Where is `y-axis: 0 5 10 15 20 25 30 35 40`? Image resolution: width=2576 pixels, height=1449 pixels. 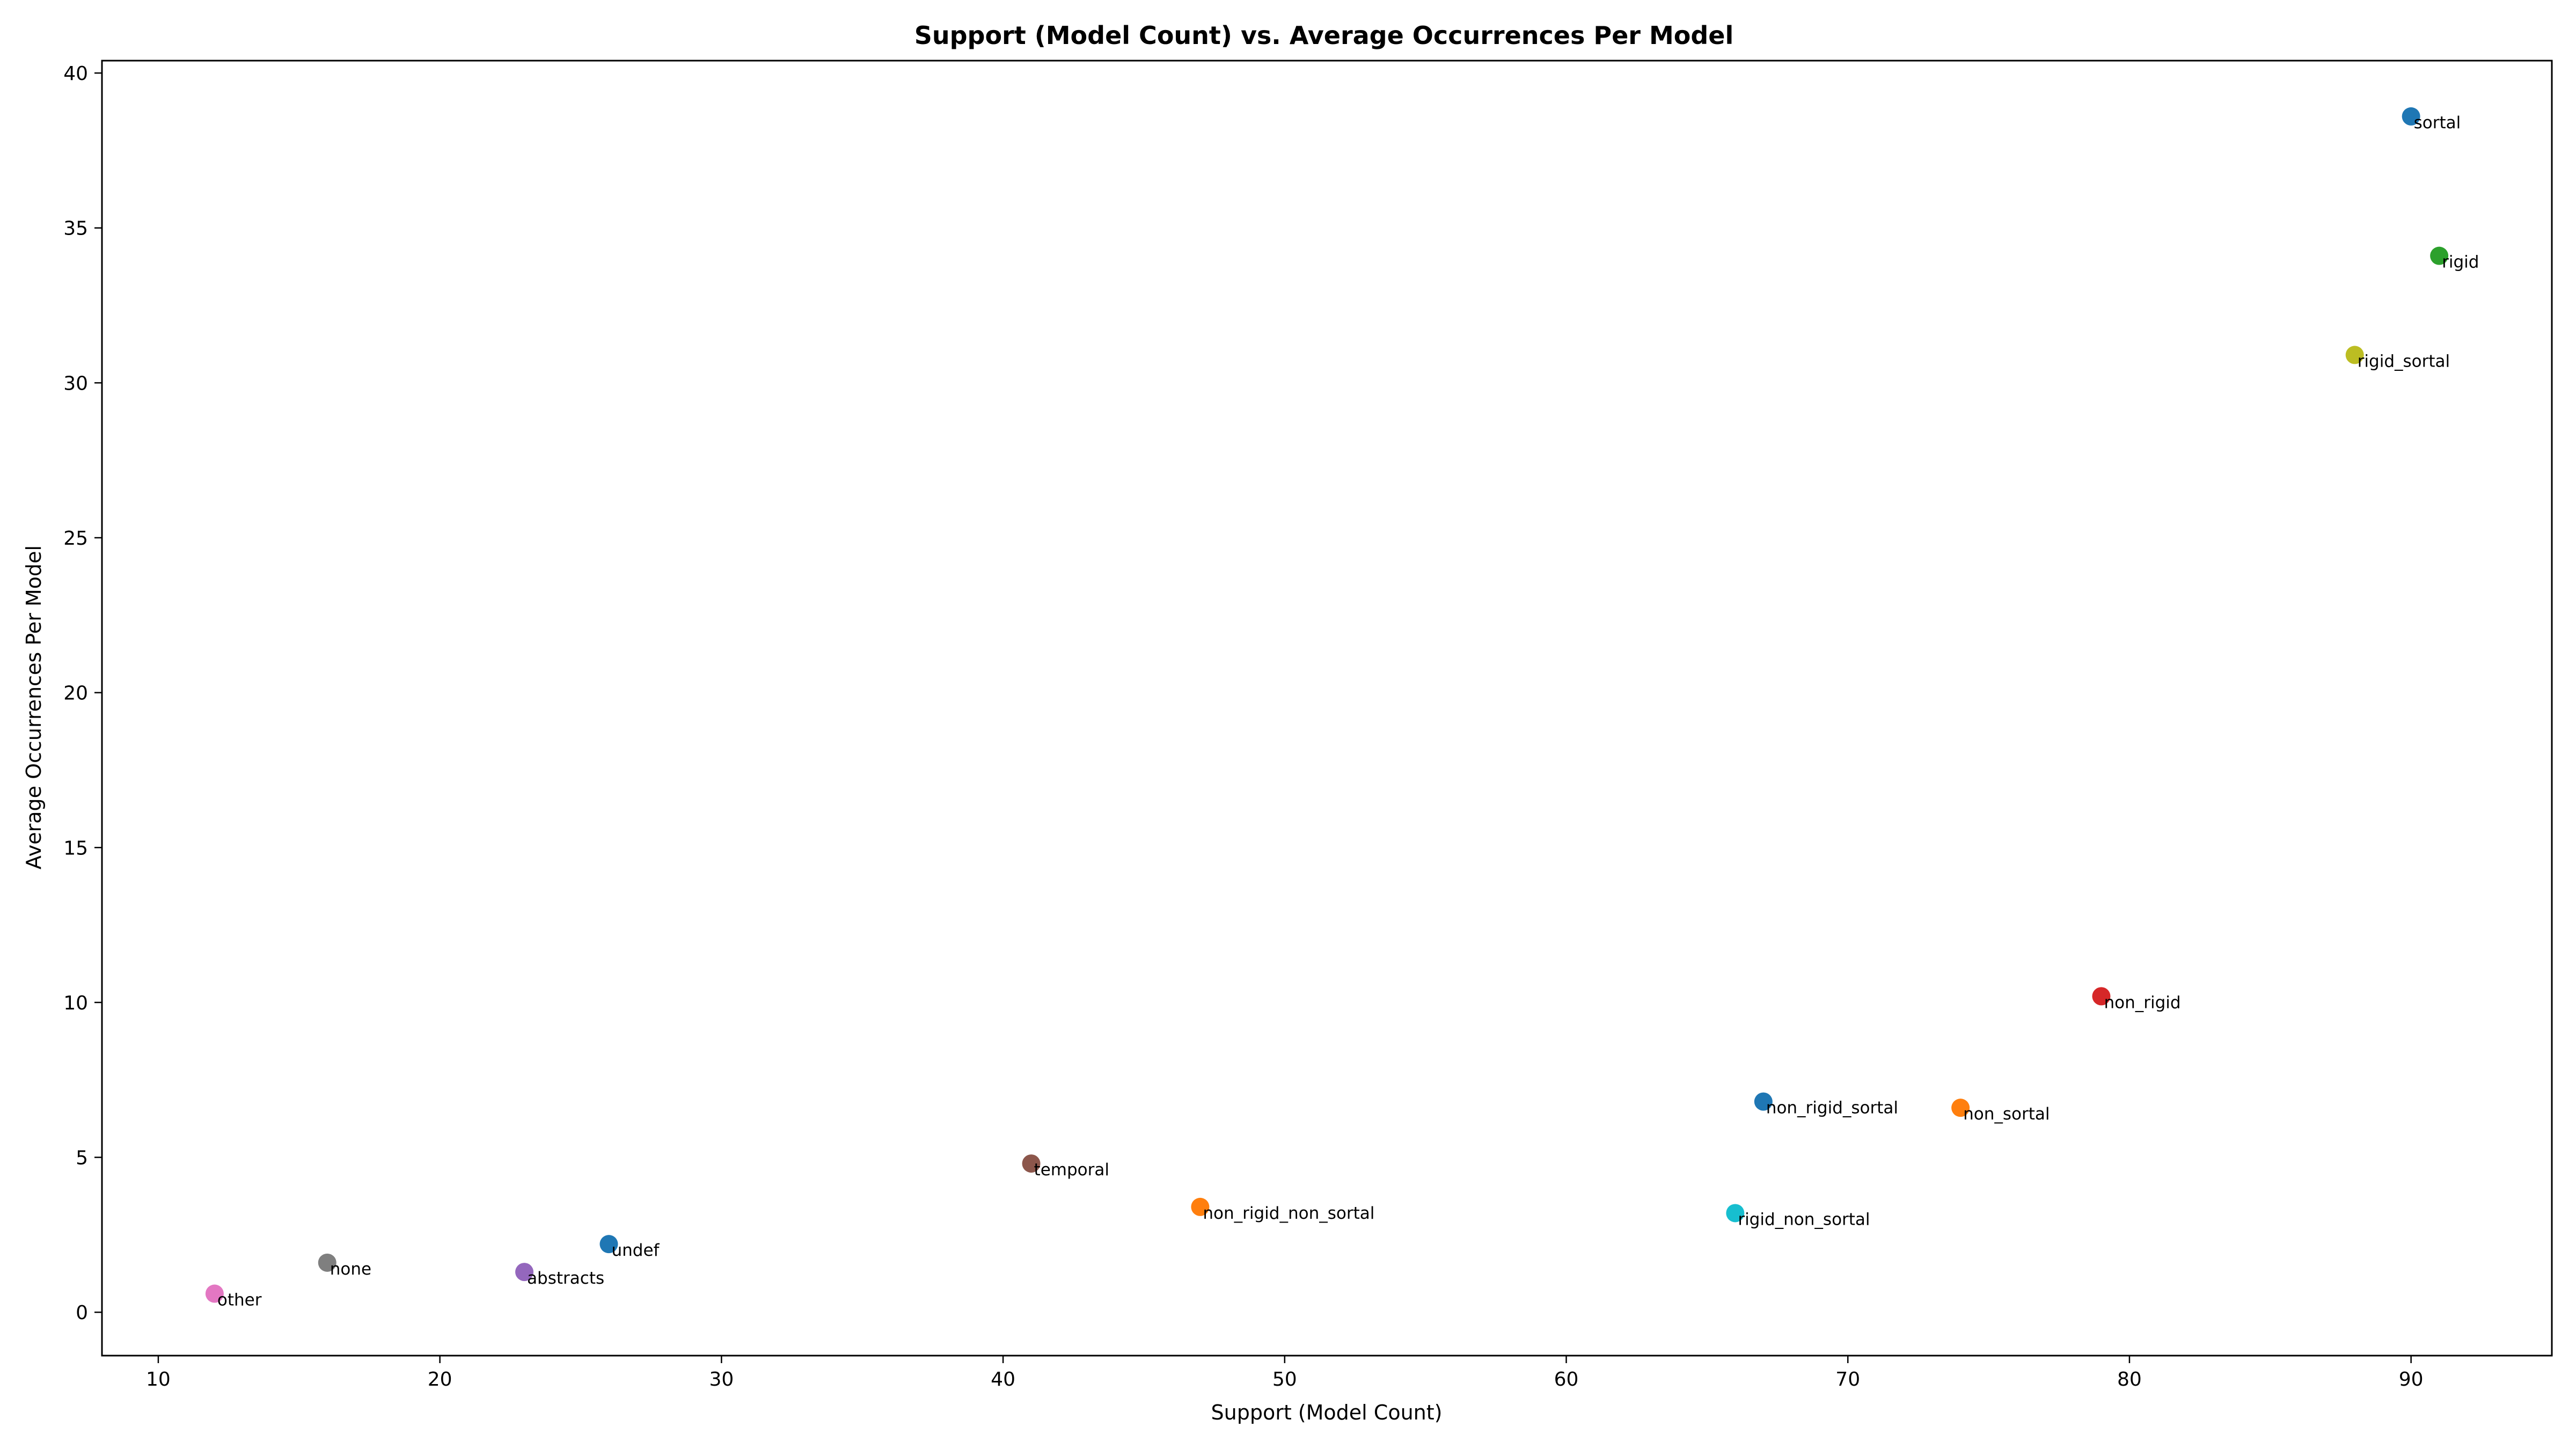 y-axis: 0 5 10 15 20 25 30 35 40 is located at coordinates (82, 693).